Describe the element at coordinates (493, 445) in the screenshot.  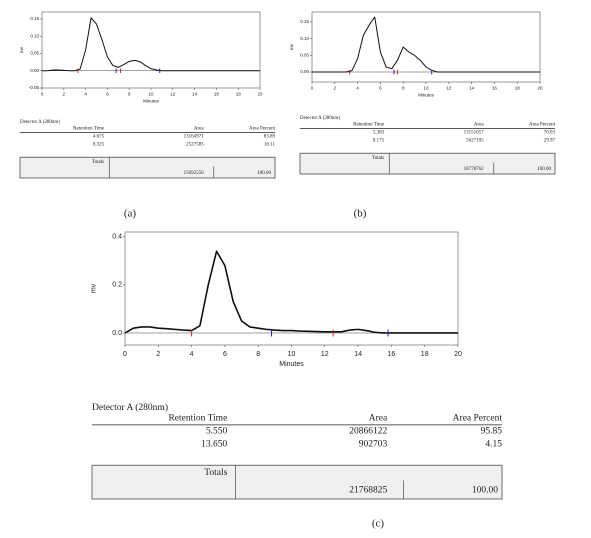
I see `table-cell: 4.15` at that location.